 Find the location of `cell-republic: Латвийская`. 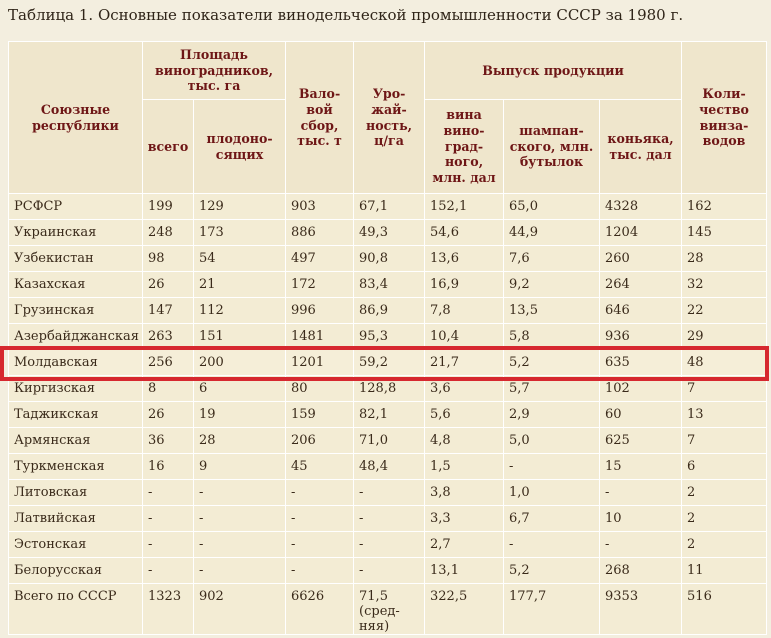

cell-republic: Латвийская is located at coordinates (75, 518).